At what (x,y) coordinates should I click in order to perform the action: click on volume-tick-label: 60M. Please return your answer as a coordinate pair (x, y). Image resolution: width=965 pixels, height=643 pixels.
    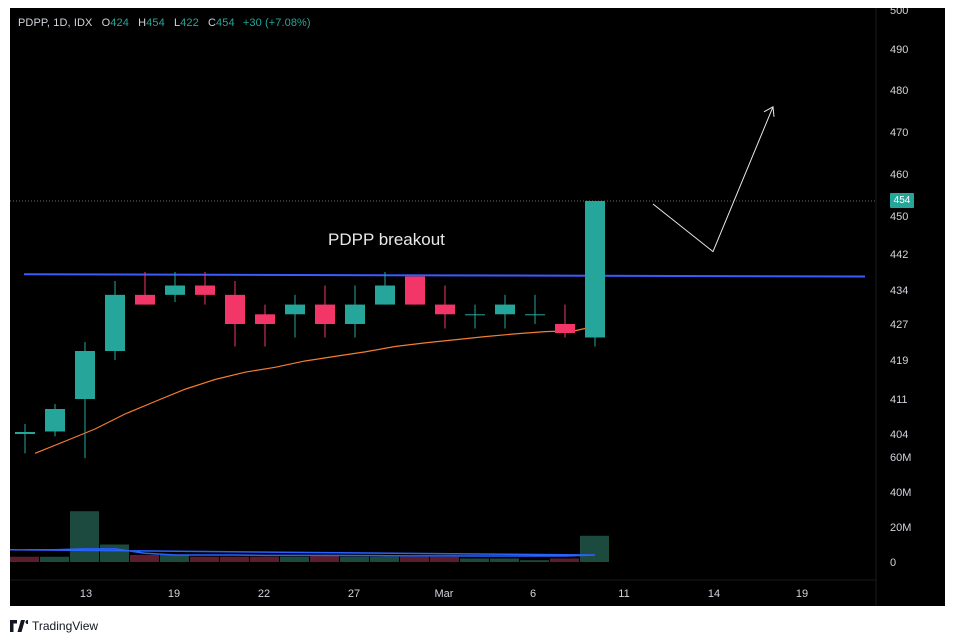
    Looking at the image, I should click on (900, 458).